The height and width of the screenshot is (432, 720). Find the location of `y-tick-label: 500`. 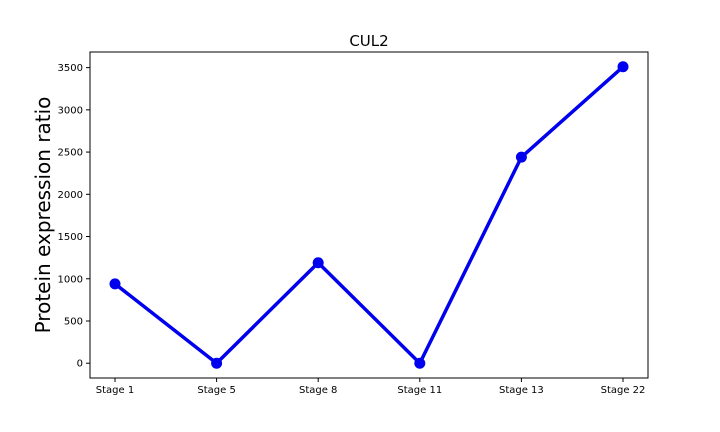

y-tick-label: 500 is located at coordinates (73, 321).